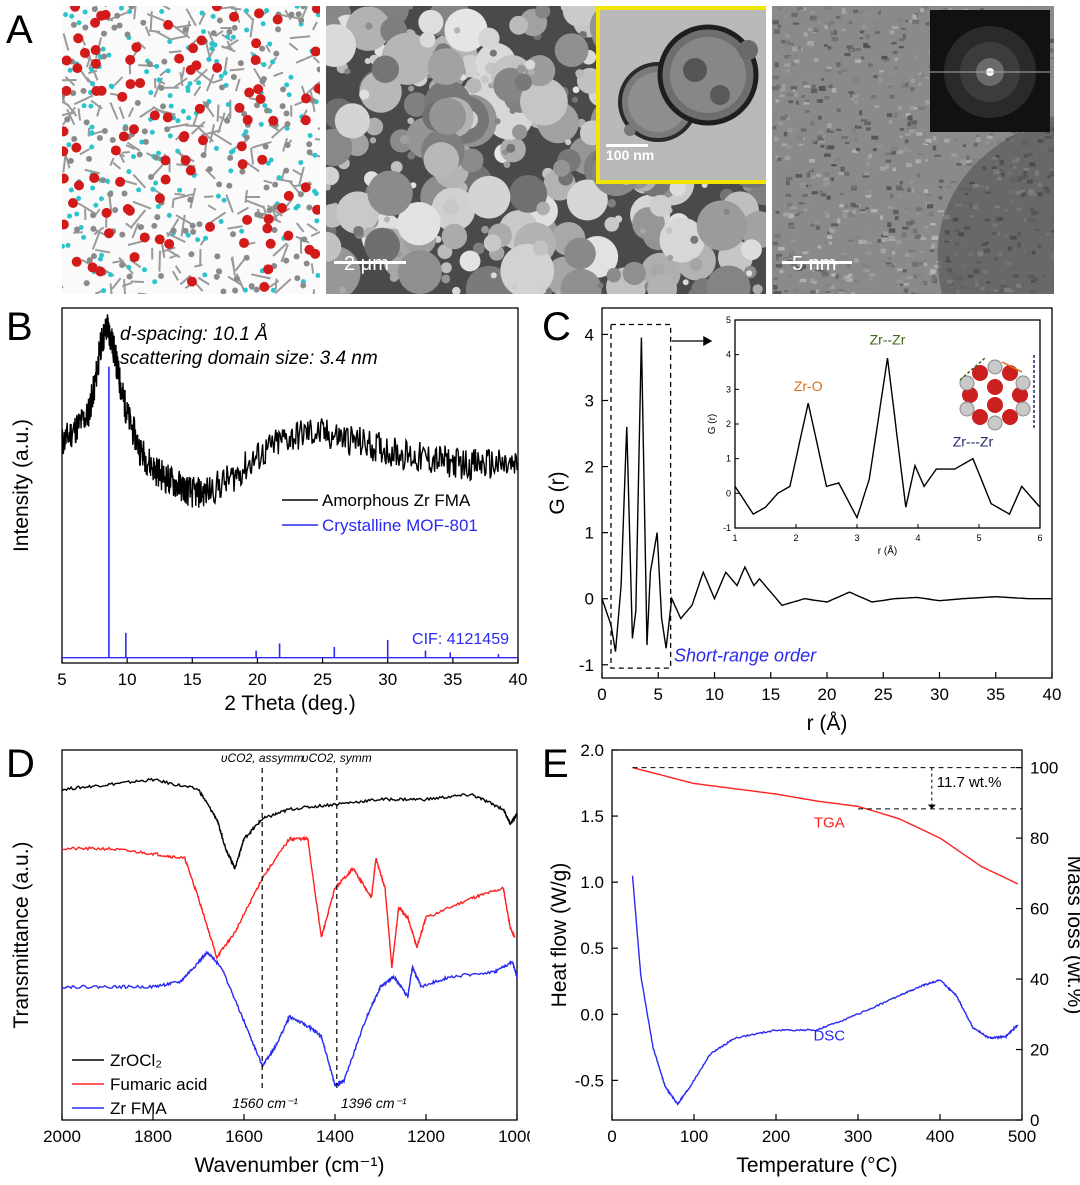 This screenshot has height=1185, width=1080. Describe the element at coordinates (1071, 935) in the screenshot. I see `y-axis-title-right: Mass loss (wt.%)` at that location.